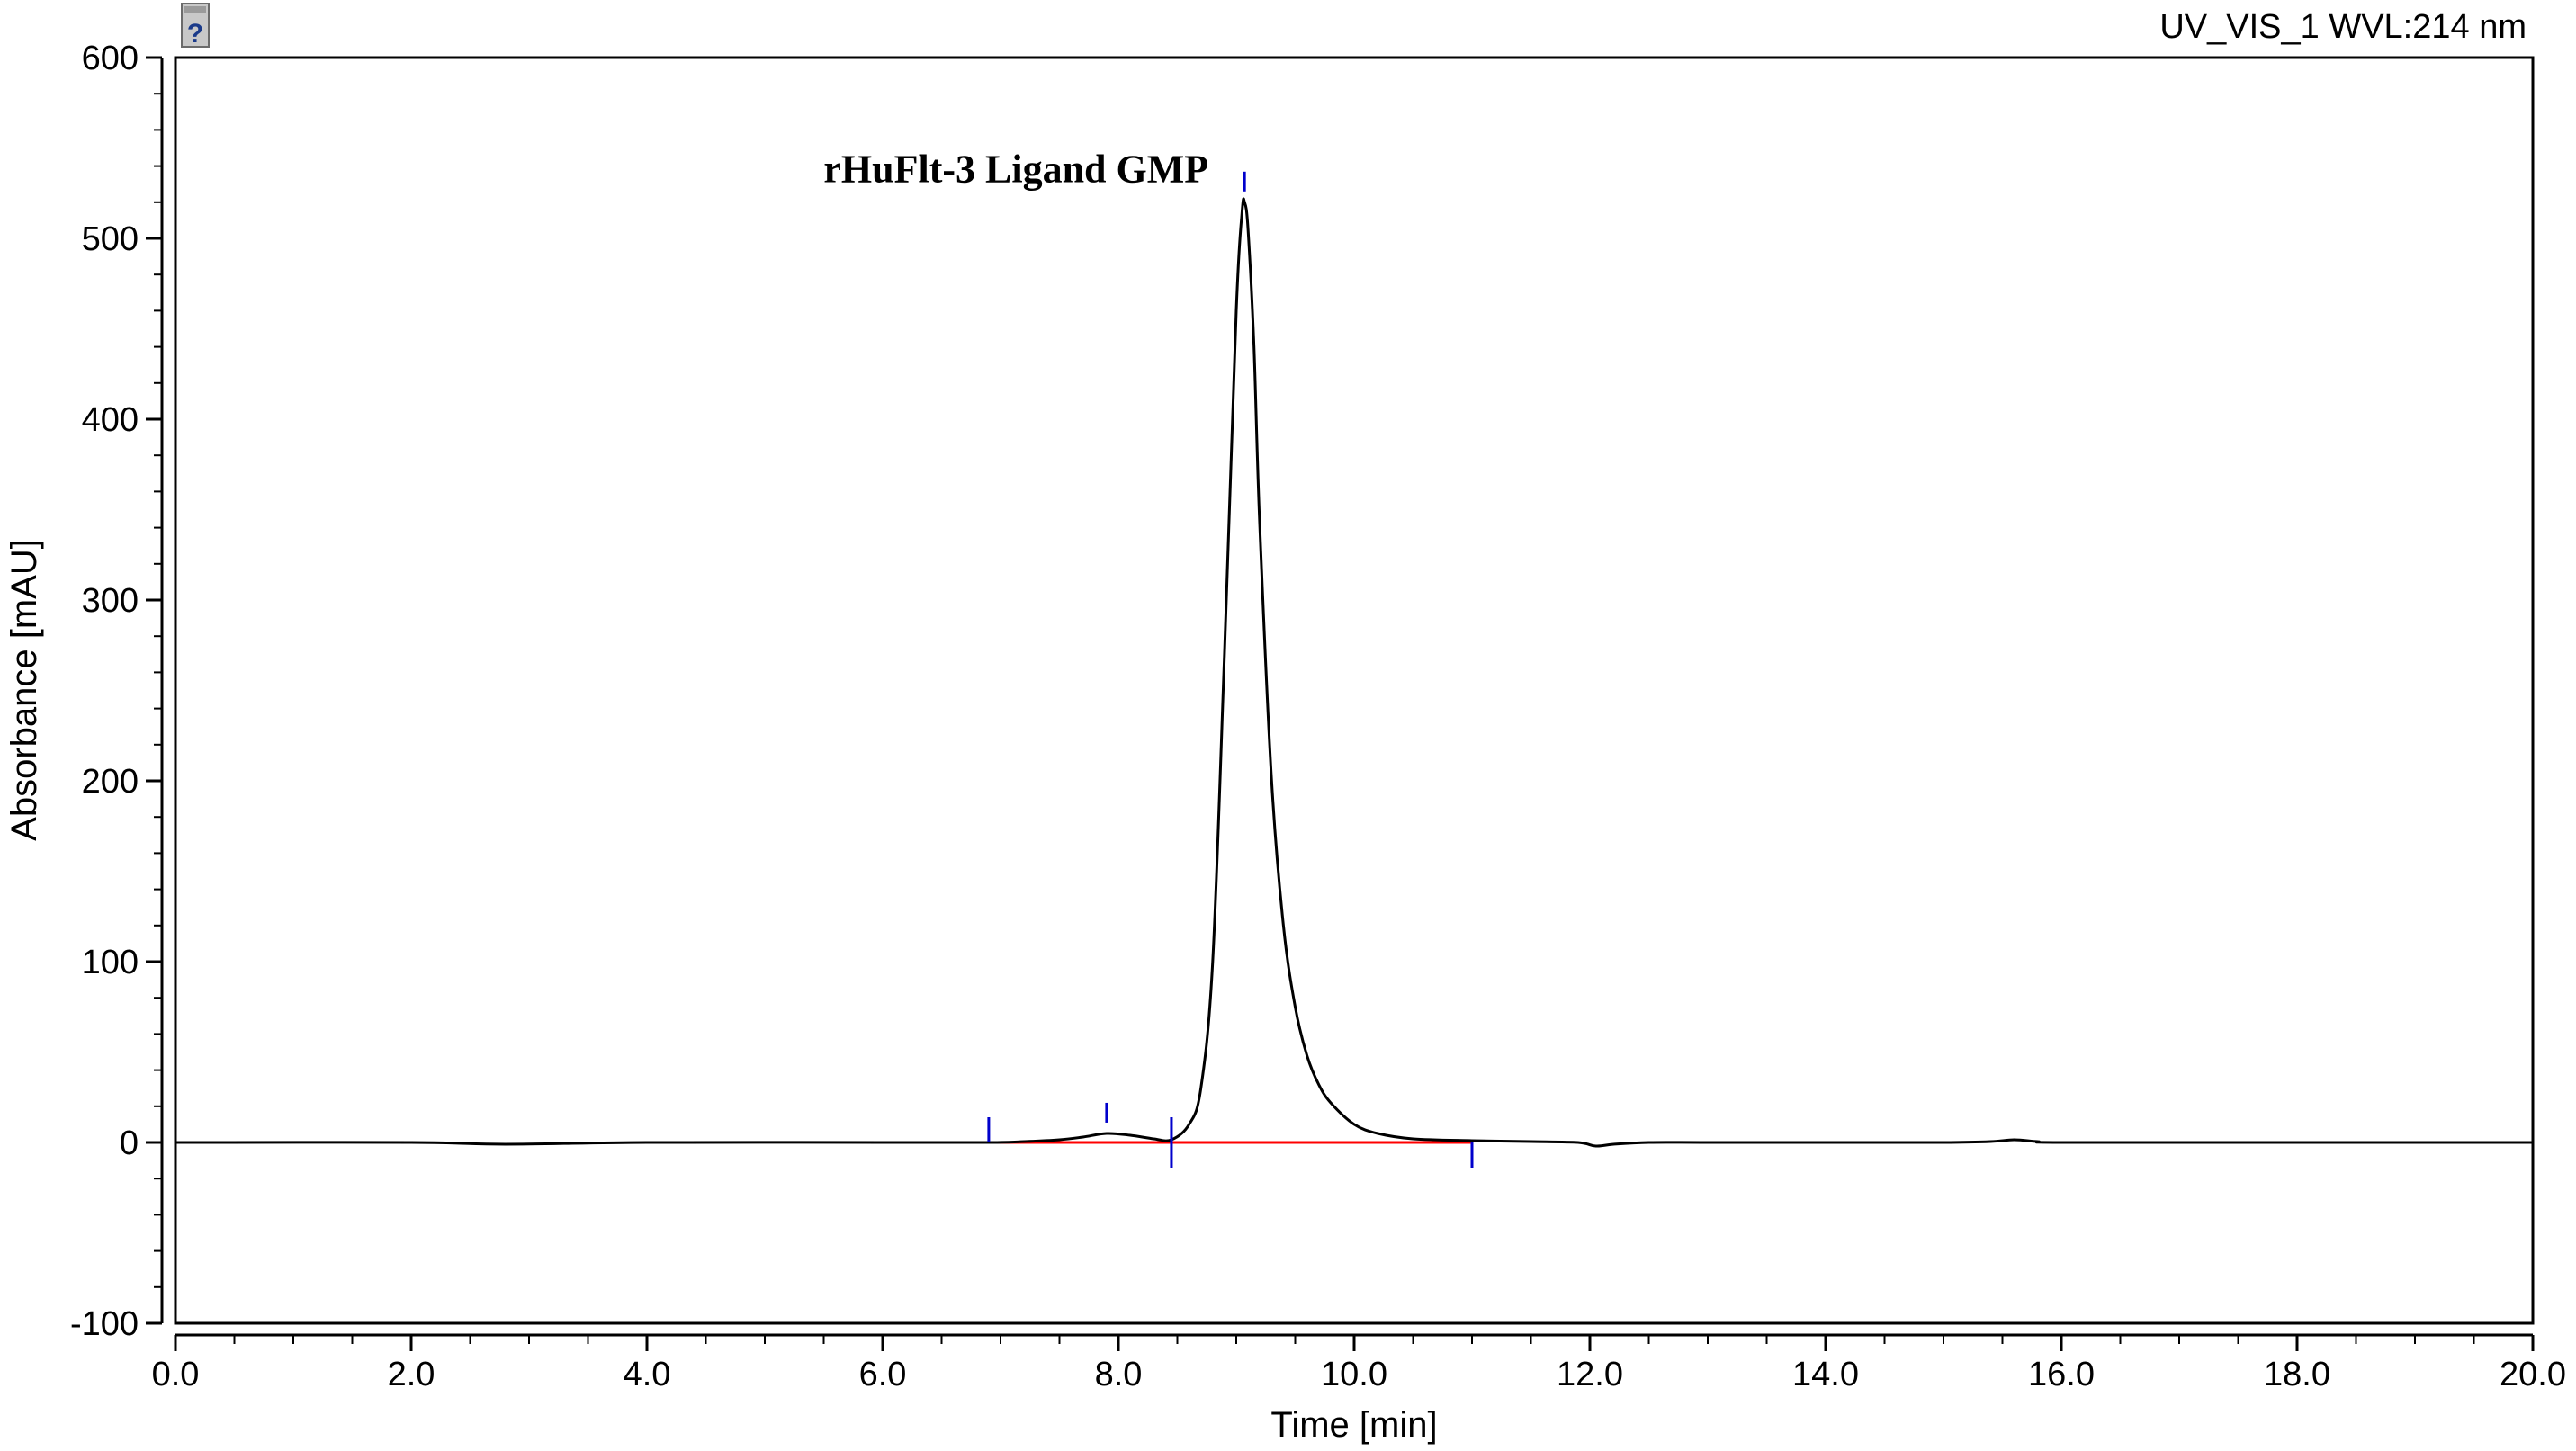  Describe the element at coordinates (883, 1374) in the screenshot. I see `x-tick-label: 6.0` at that location.